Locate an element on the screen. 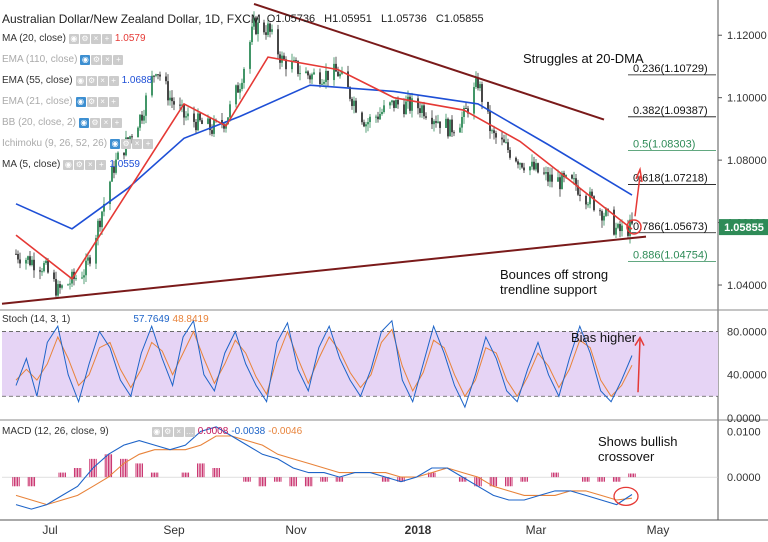  stoch-y-tick: 40.0000 is located at coordinates (747, 376).